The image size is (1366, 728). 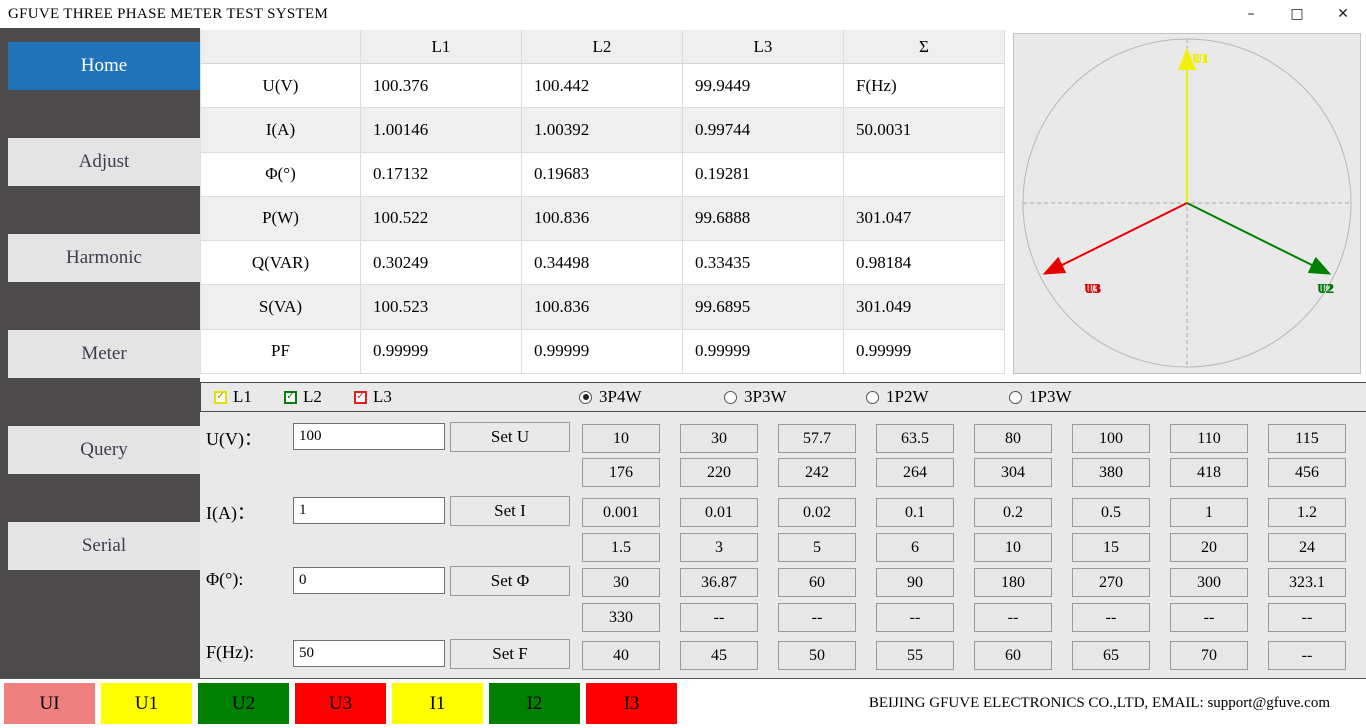 I want to click on u-set-button: Set U, so click(x=510, y=437).